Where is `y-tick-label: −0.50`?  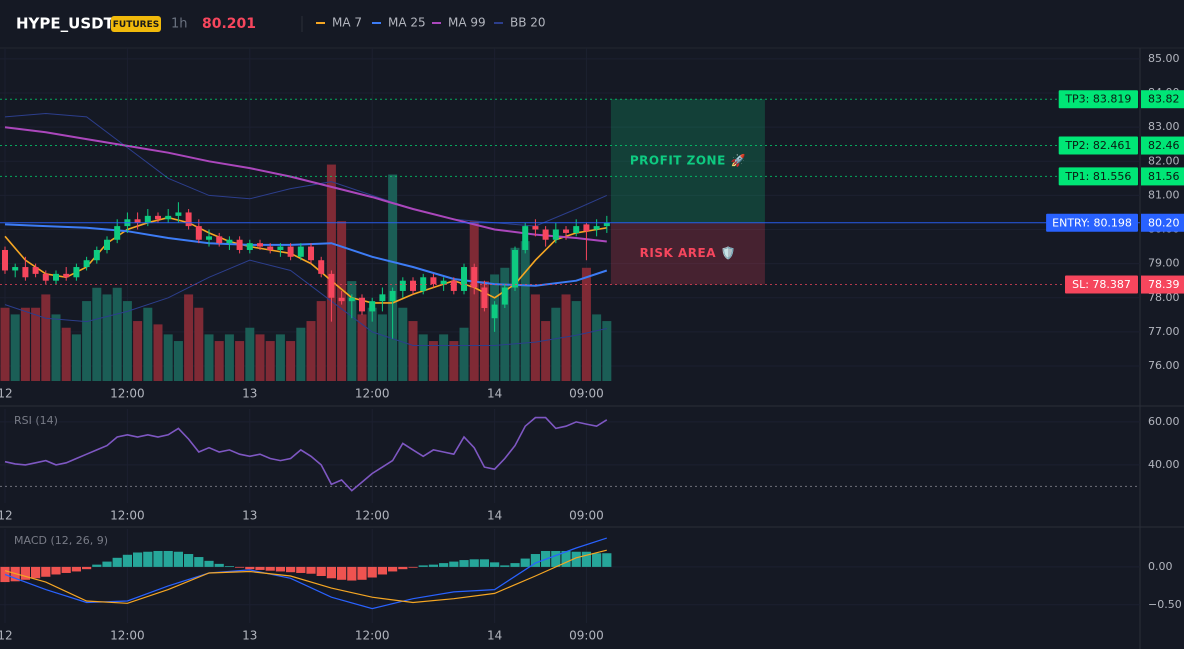 y-tick-label: −0.50 is located at coordinates (1165, 604).